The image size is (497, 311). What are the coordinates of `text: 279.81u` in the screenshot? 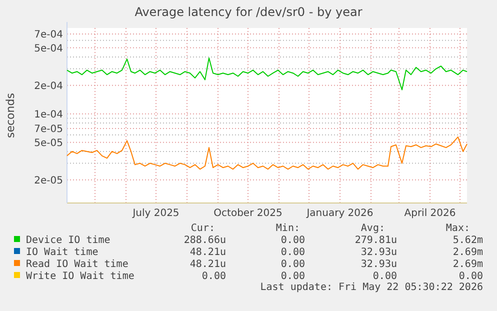 It's located at (375, 240).